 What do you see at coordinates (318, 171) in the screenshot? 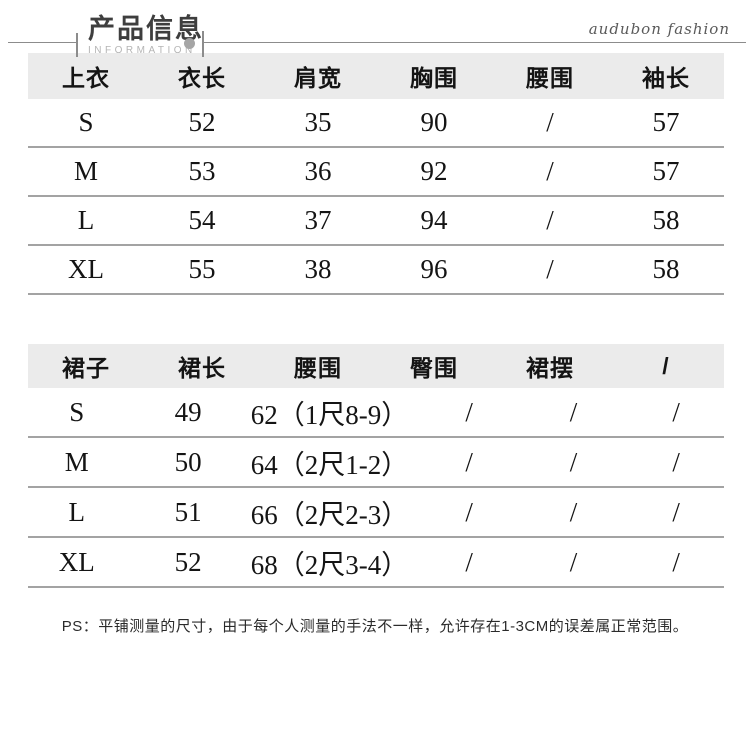
I see `value-cell: 36` at bounding box center [318, 171].